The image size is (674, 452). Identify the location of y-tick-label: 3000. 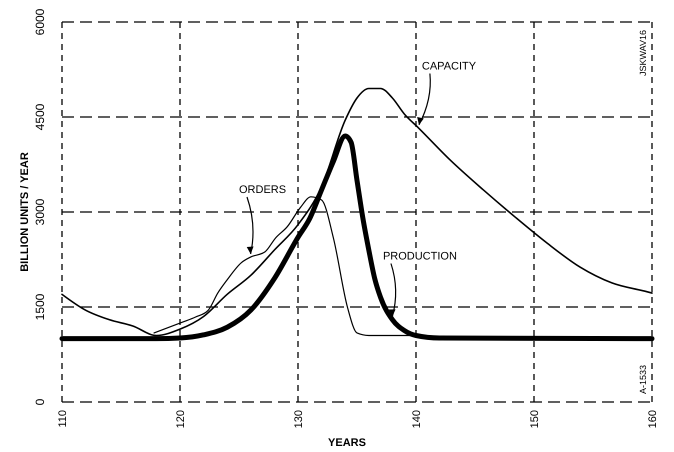
(40, 212).